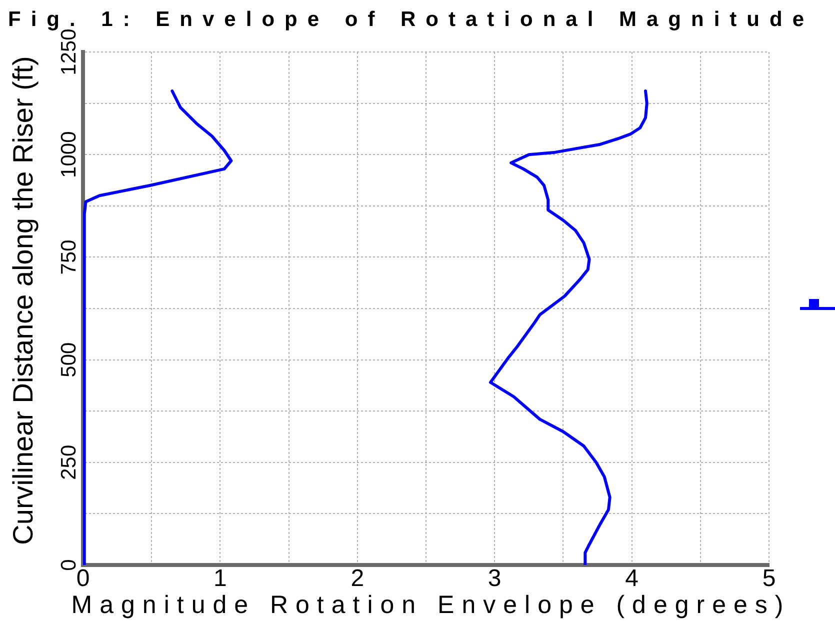 Image resolution: width=835 pixels, height=622 pixels. I want to click on y-tick-label: 750, so click(68, 257).